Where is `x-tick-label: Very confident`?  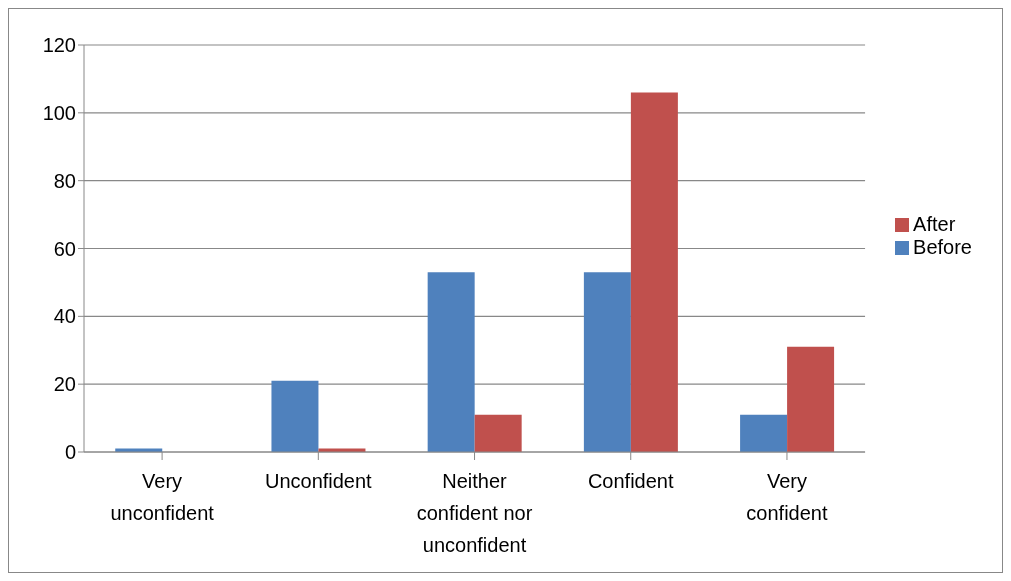
x-tick-label: Very confident is located at coordinates (787, 497).